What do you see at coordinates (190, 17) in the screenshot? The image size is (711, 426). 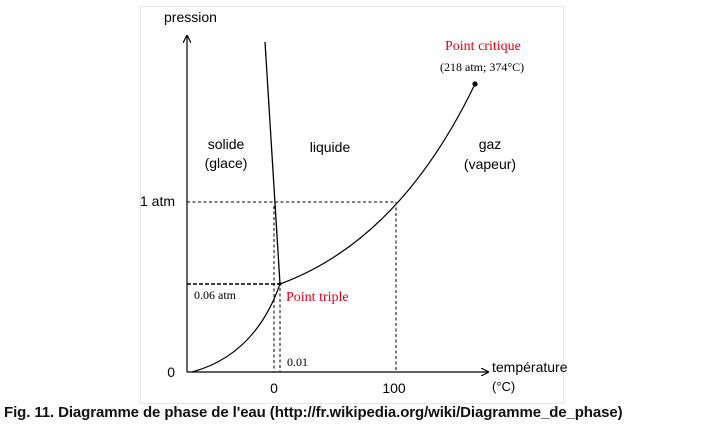 I see `y-axis-label: pression` at bounding box center [190, 17].